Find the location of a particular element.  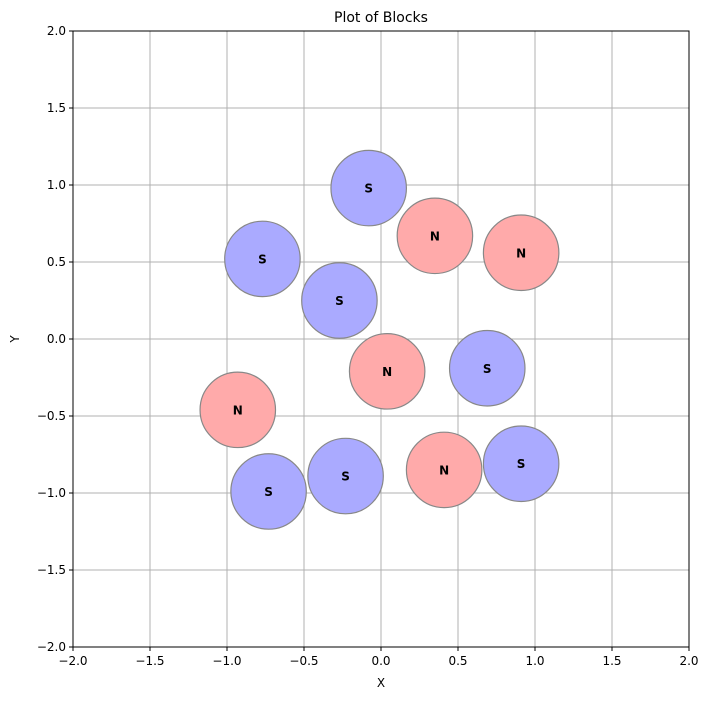

x-tick-label: −2.0 is located at coordinates (72, 661).